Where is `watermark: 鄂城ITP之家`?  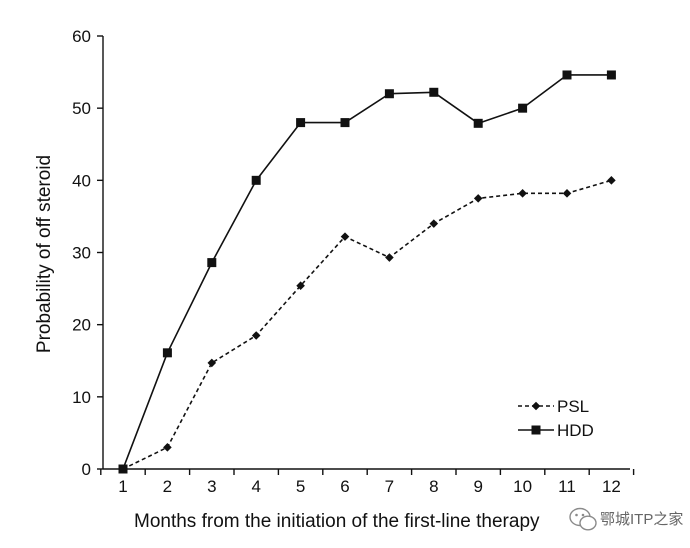 watermark: 鄂城ITP之家 is located at coordinates (626, 519).